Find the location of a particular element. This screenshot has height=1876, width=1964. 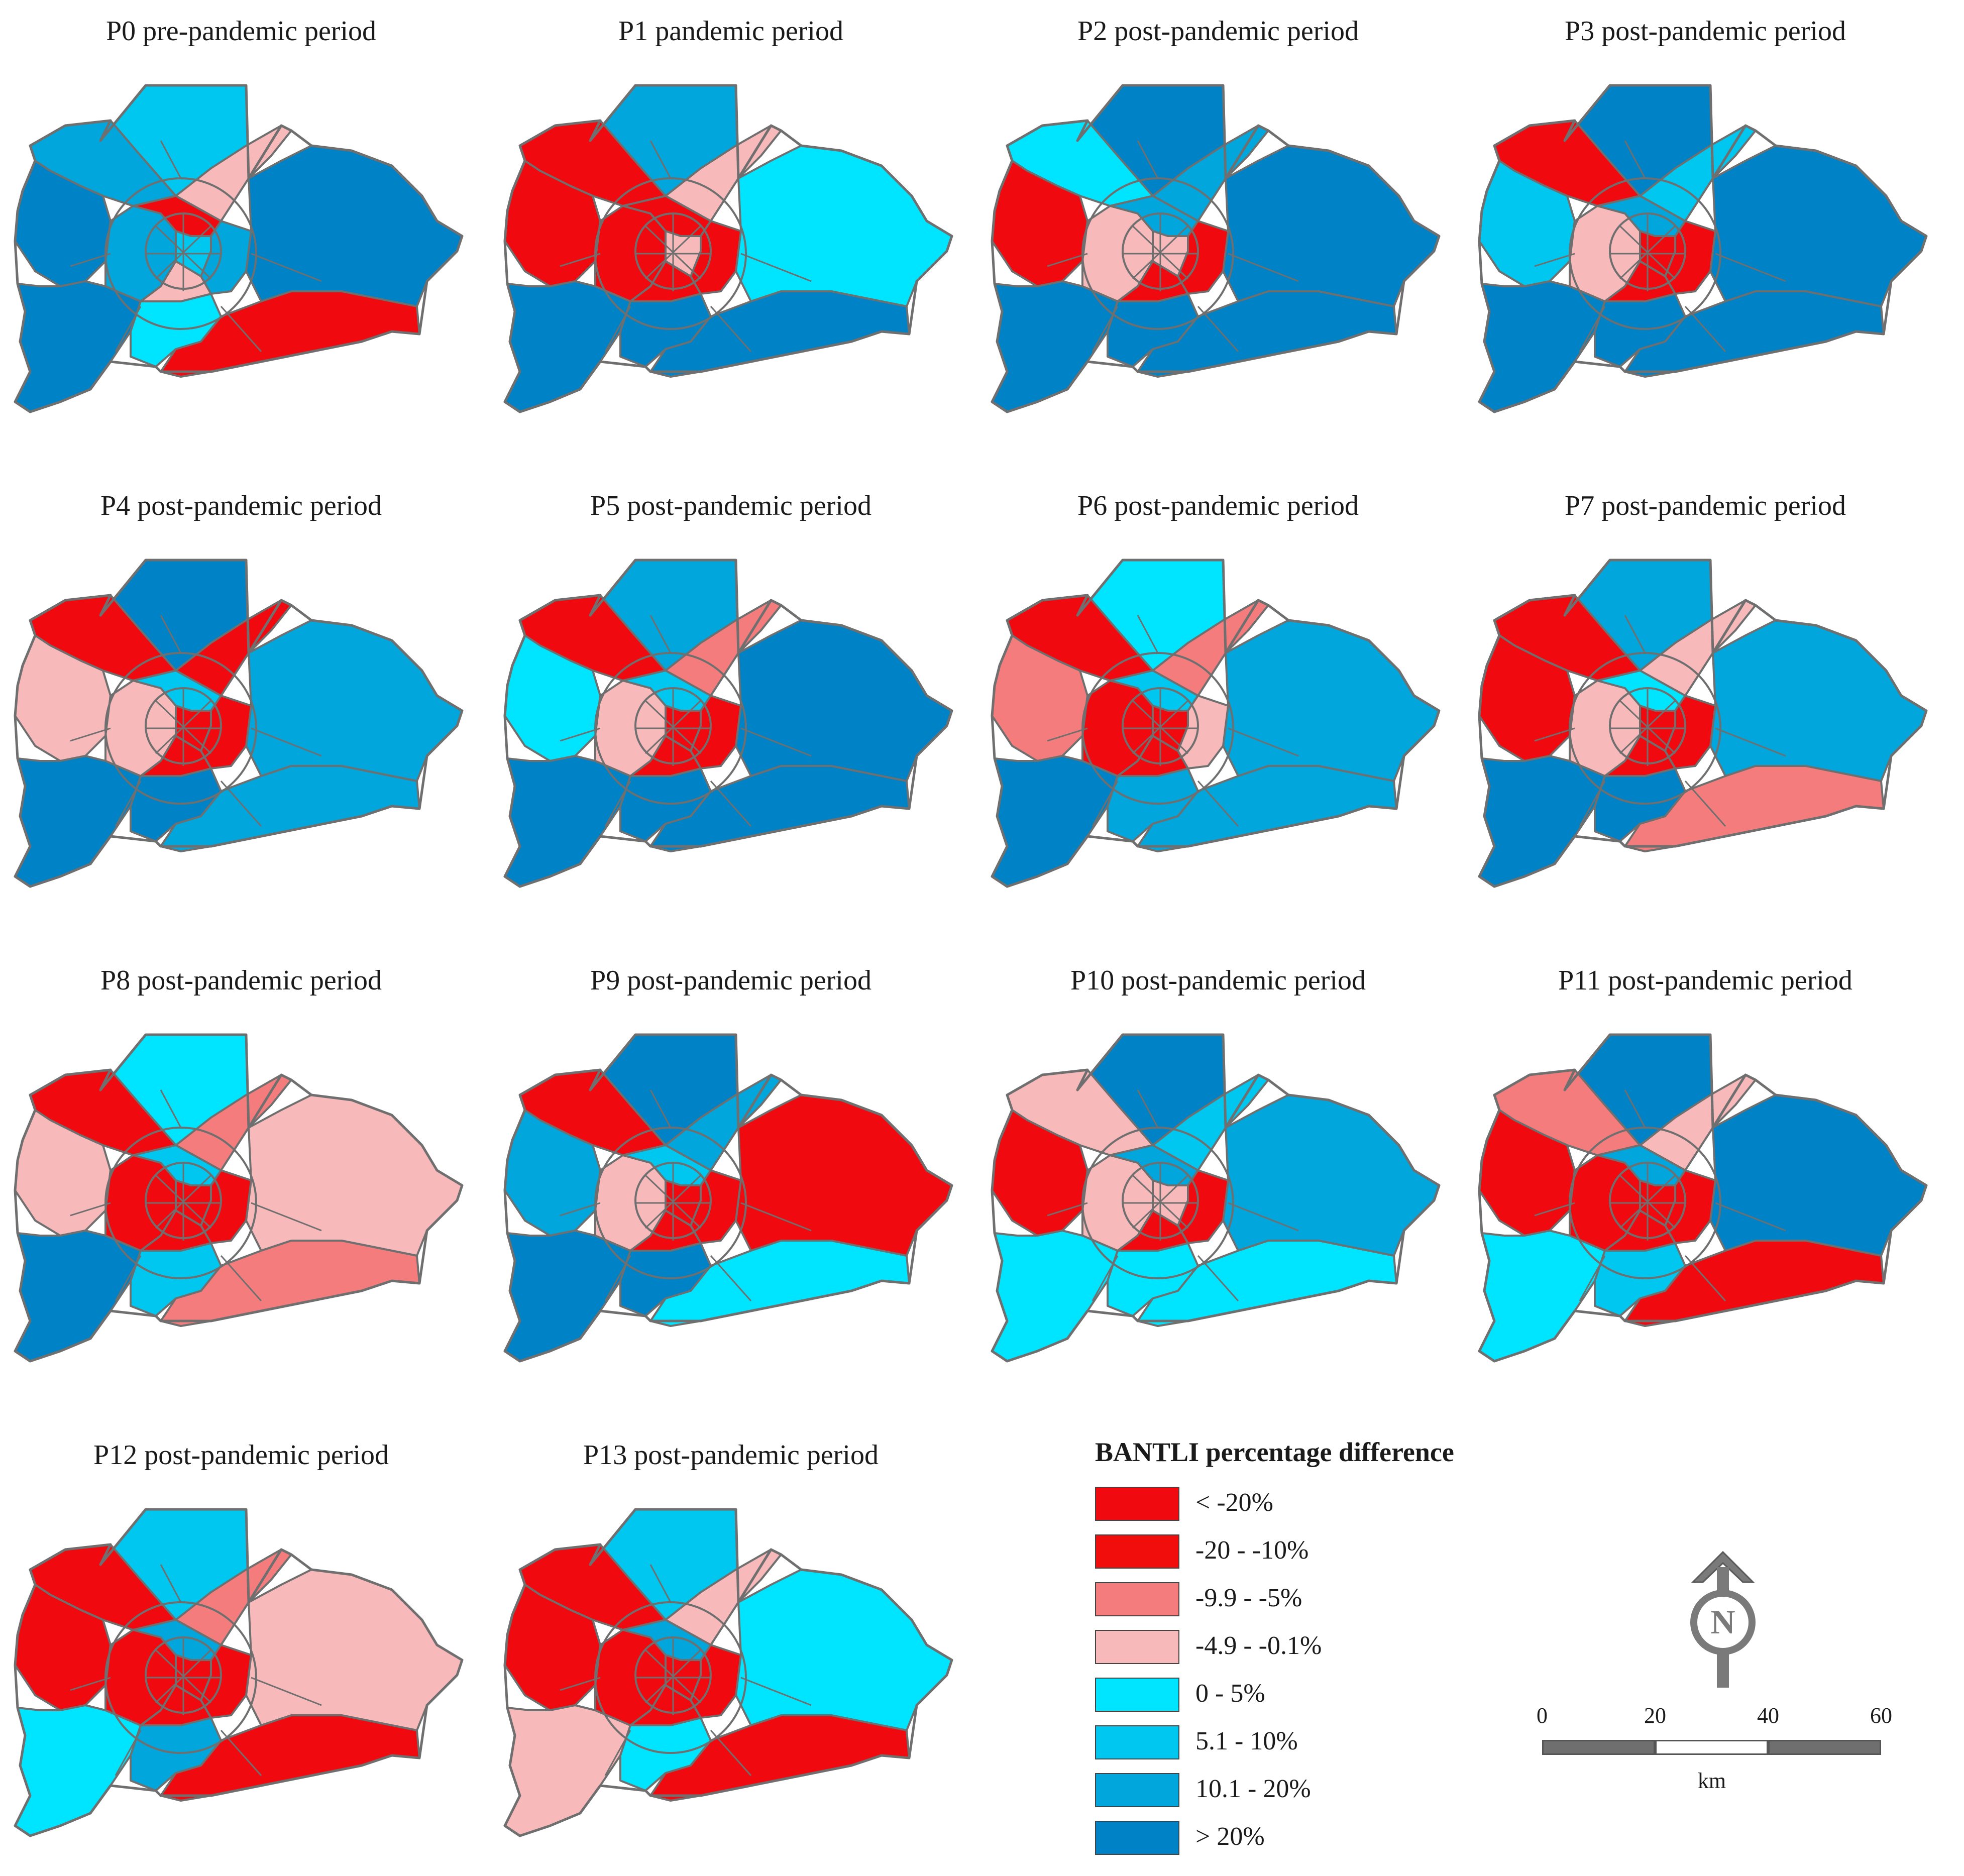

legend-item: -9.9 - -5% is located at coordinates (1245, 1599).